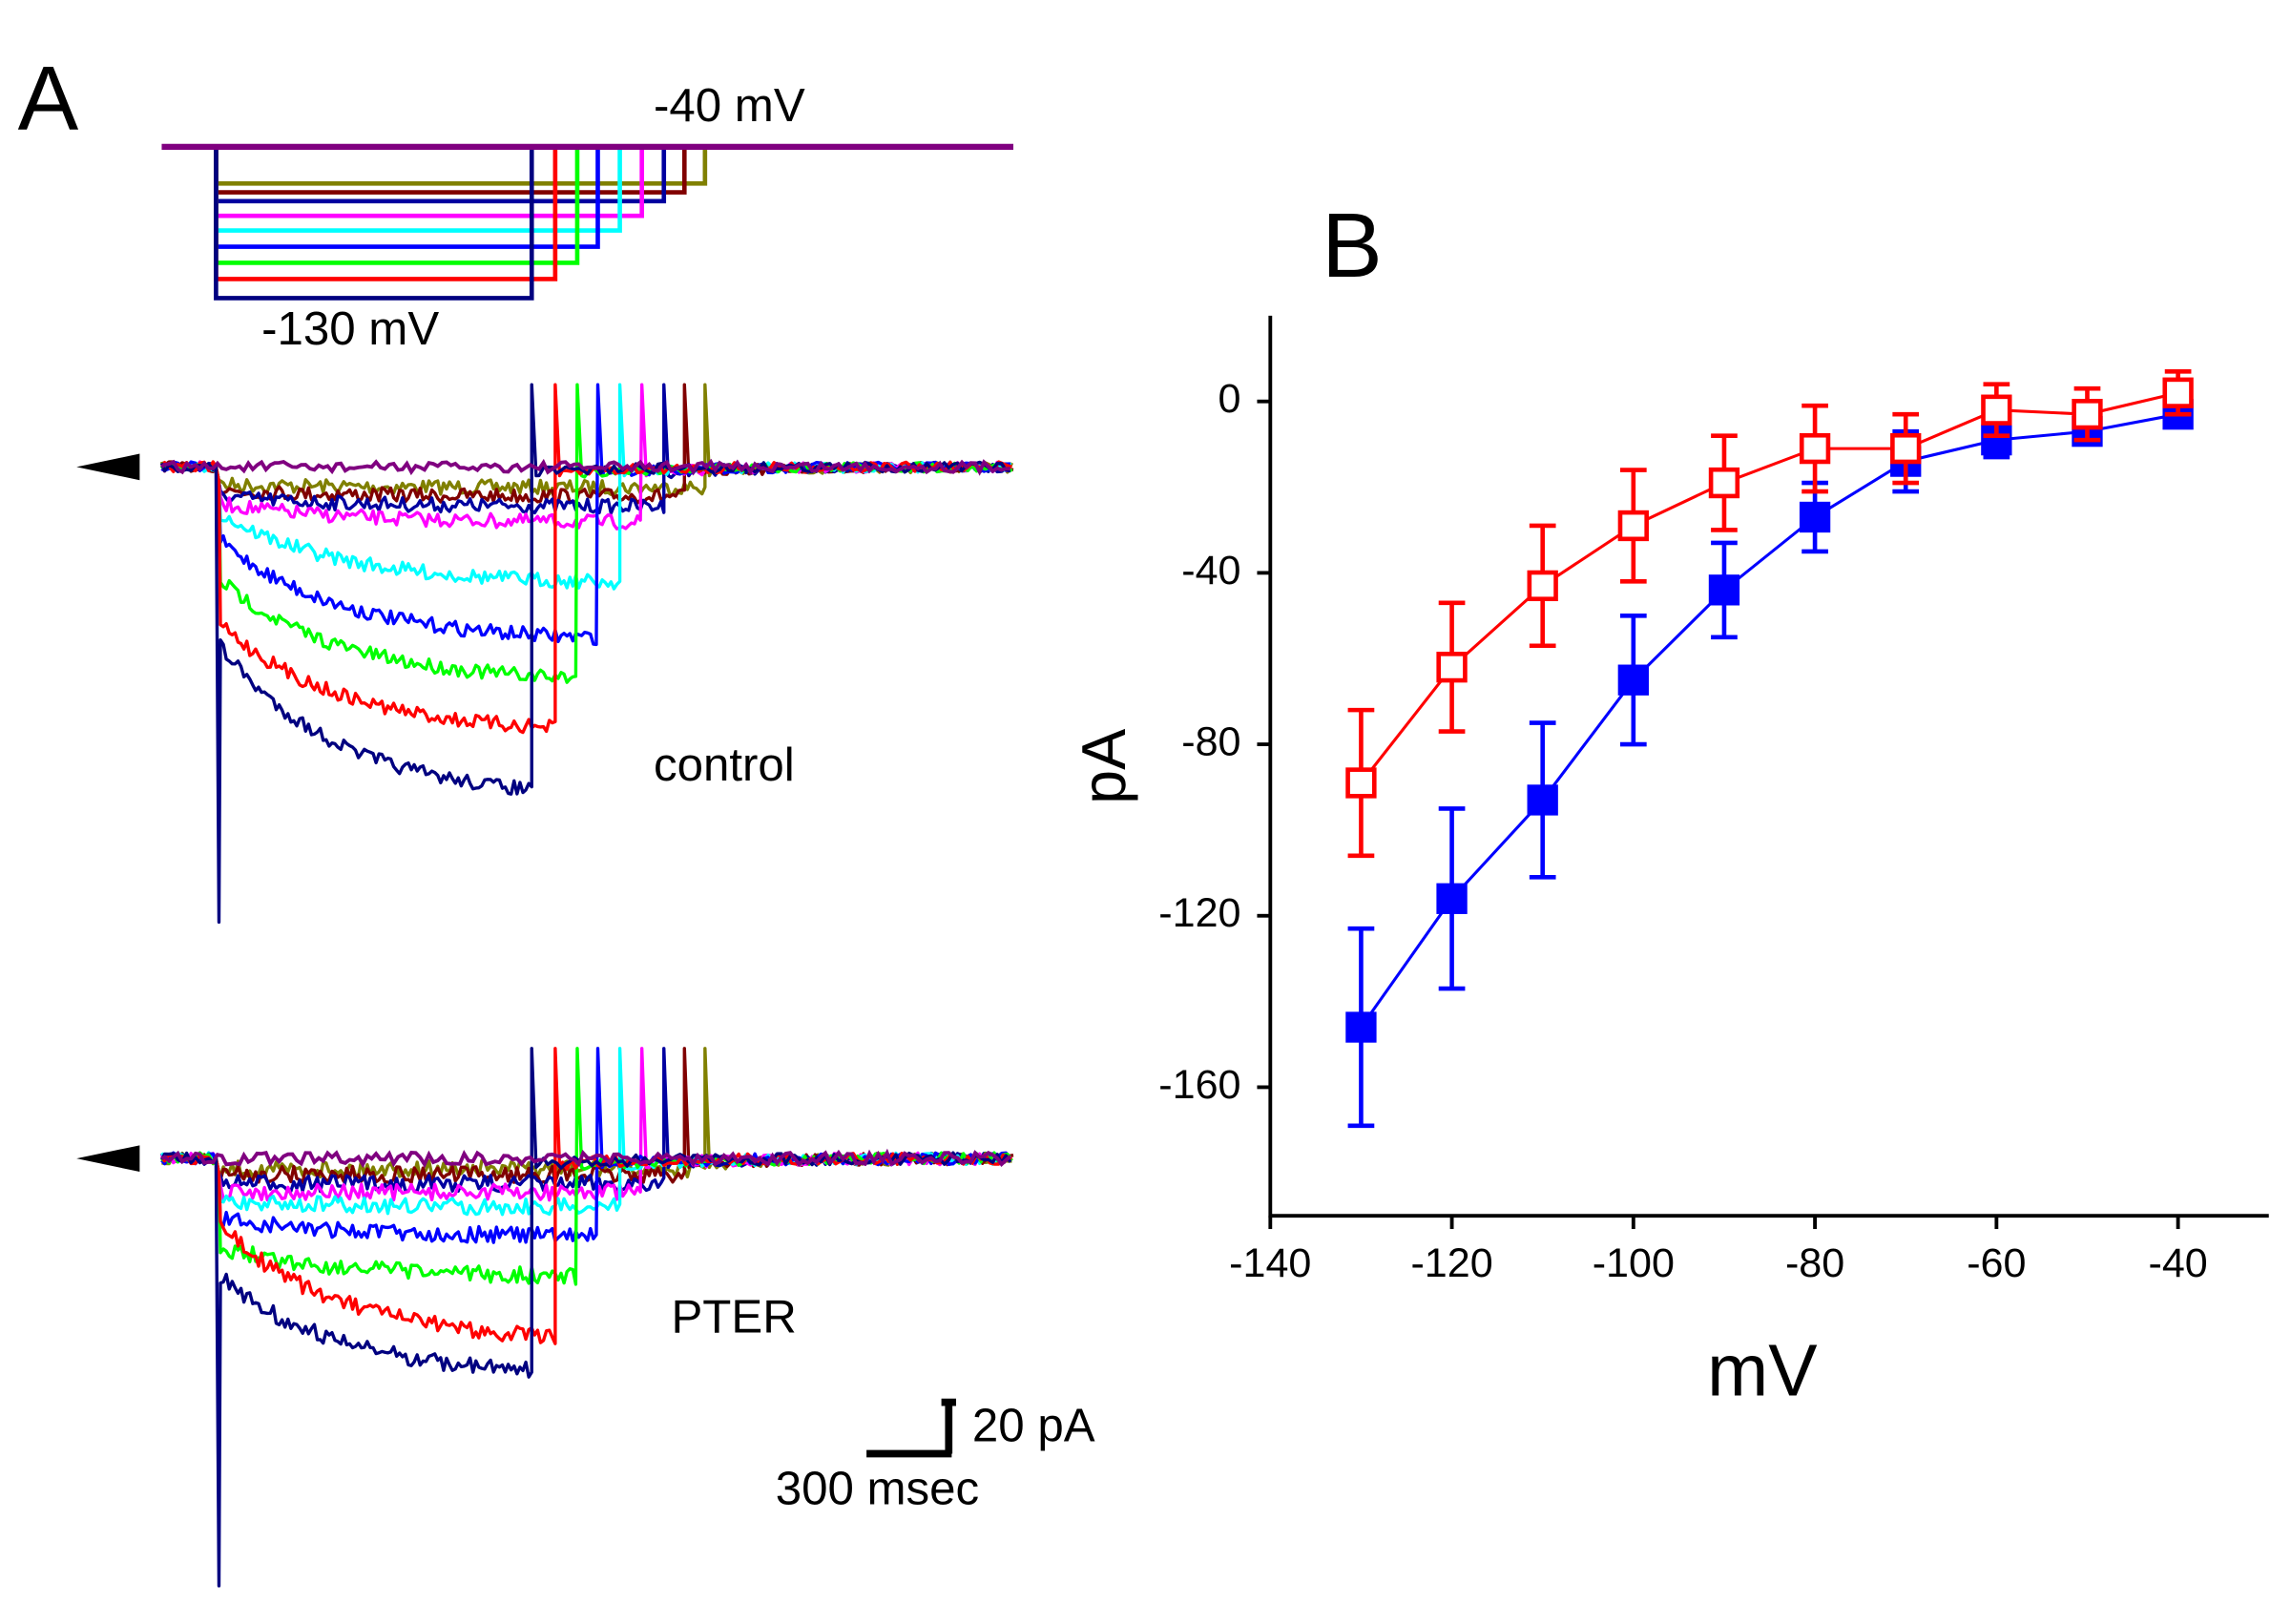 Image resolution: width=2291 pixels, height=1624 pixels. I want to click on y-tick-label: -80, so click(1210, 741).